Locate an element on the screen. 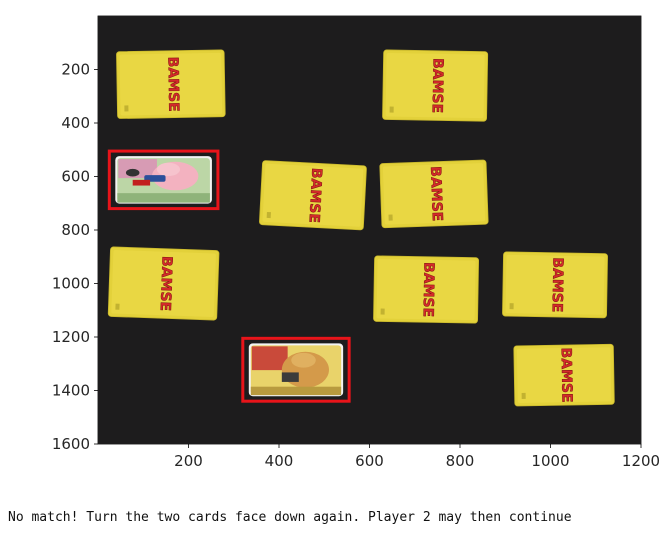  x-tick-label: 1000 is located at coordinates (550, 461).